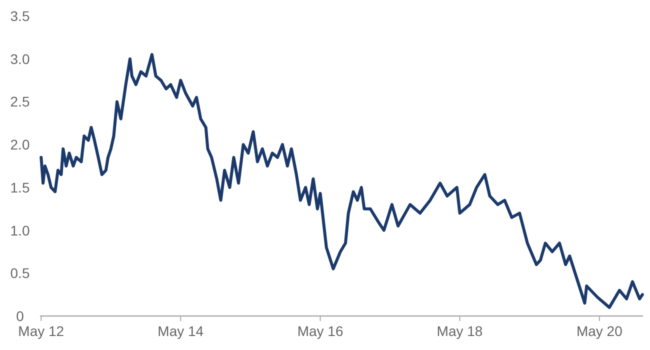 The image size is (650, 350). Describe the element at coordinates (459, 331) in the screenshot. I see `x-tick-label: May 18` at that location.